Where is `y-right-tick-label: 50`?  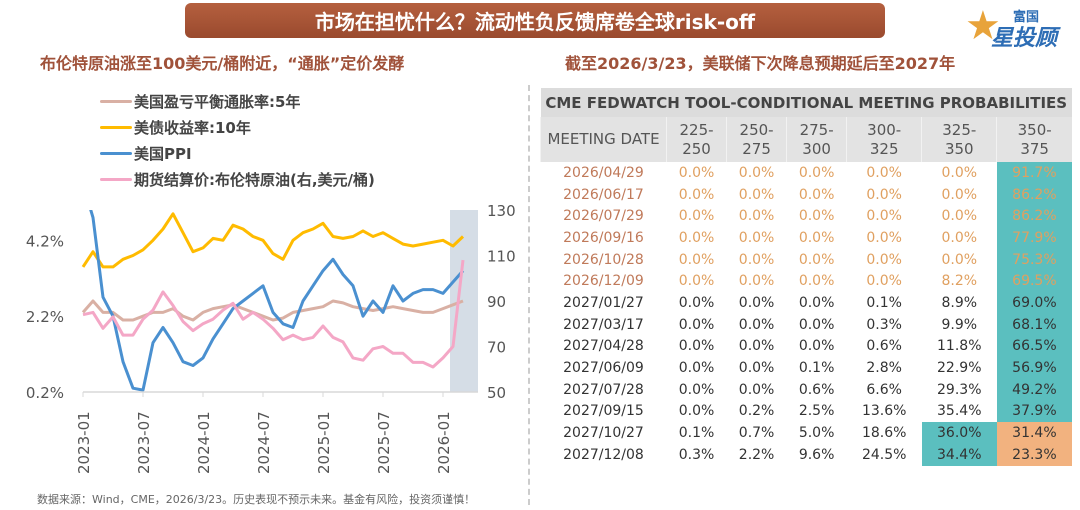 y-right-tick-label: 50 is located at coordinates (496, 393).